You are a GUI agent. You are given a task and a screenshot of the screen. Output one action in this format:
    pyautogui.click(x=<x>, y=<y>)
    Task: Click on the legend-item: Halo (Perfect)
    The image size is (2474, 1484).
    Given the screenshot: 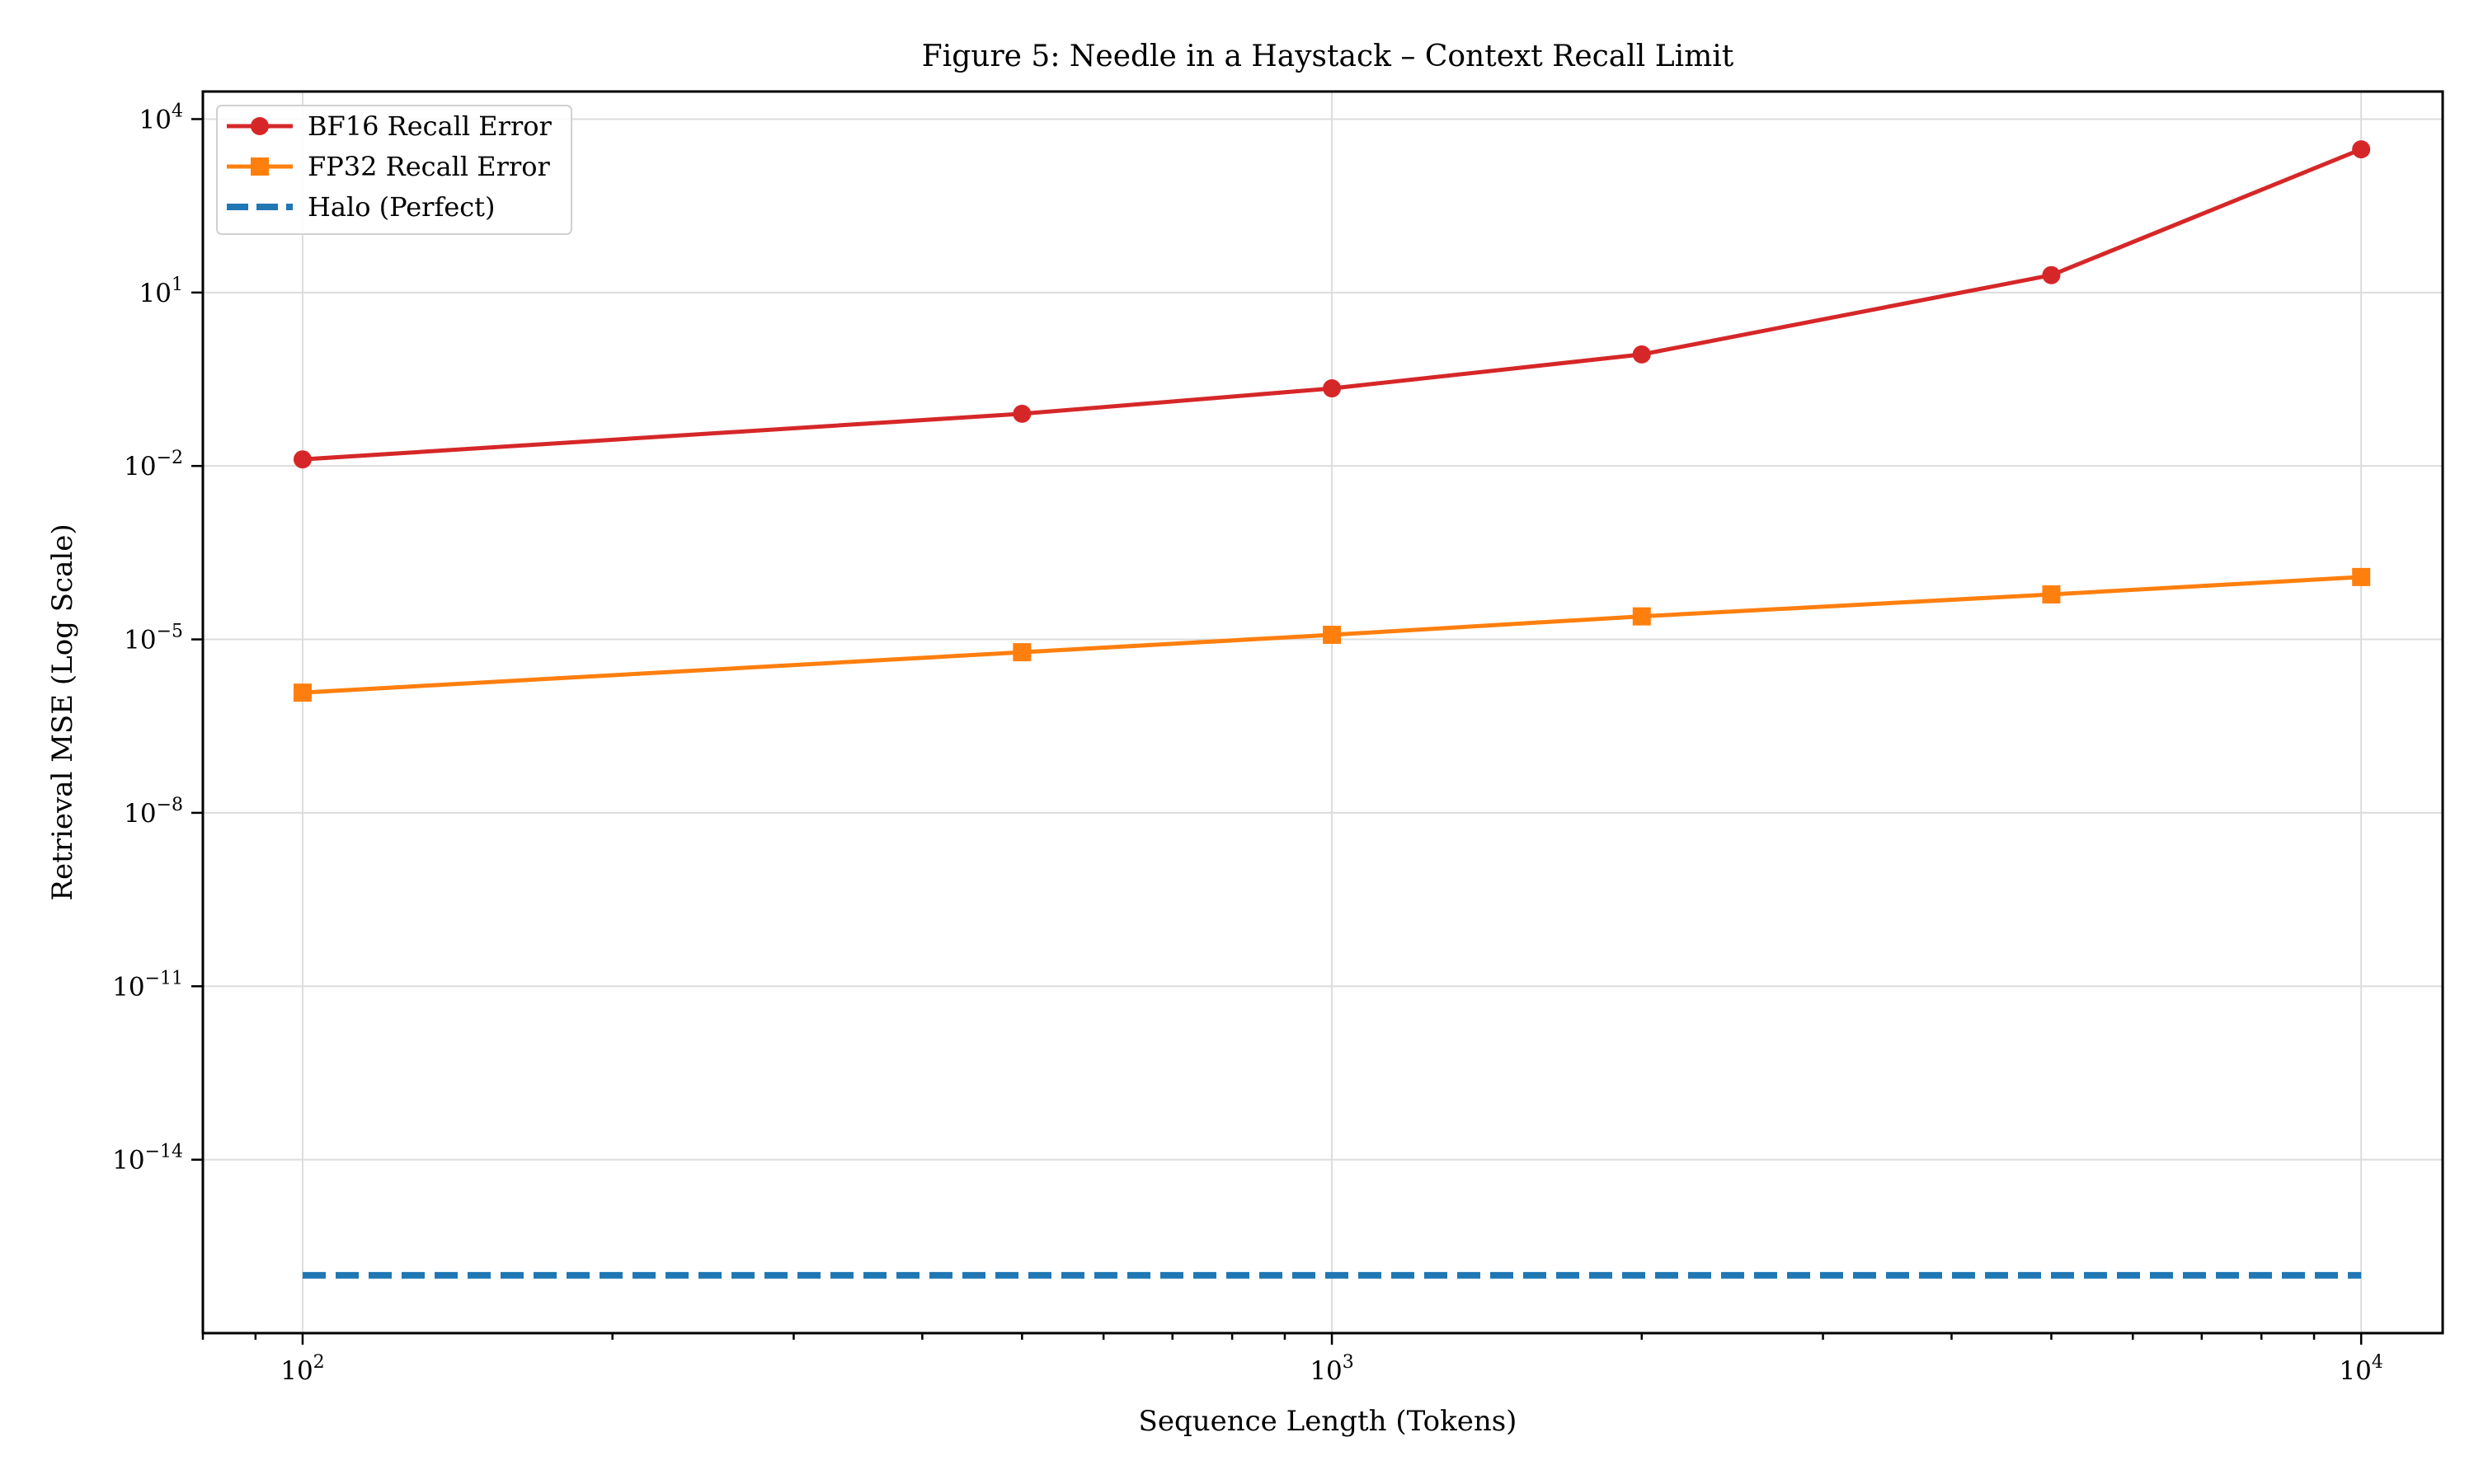 What is the action you would take?
    pyautogui.click(x=361, y=207)
    